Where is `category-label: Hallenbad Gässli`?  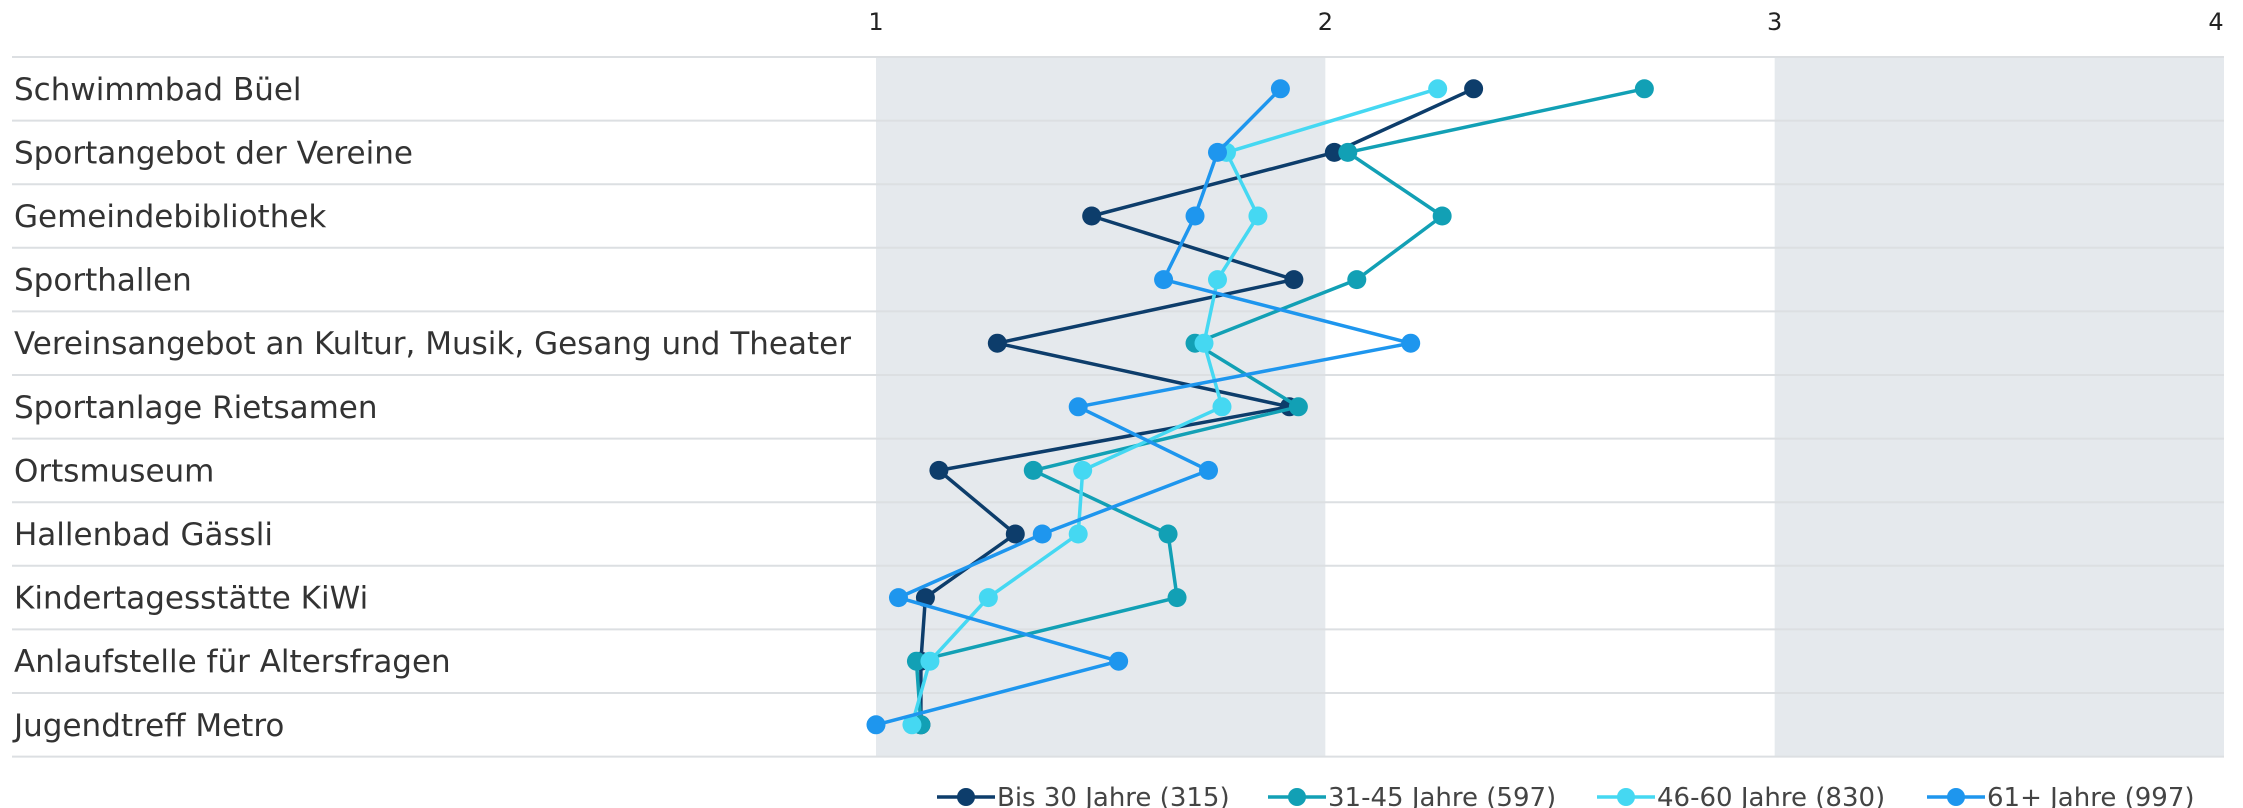
category-label: Hallenbad Gässli is located at coordinates (143, 535).